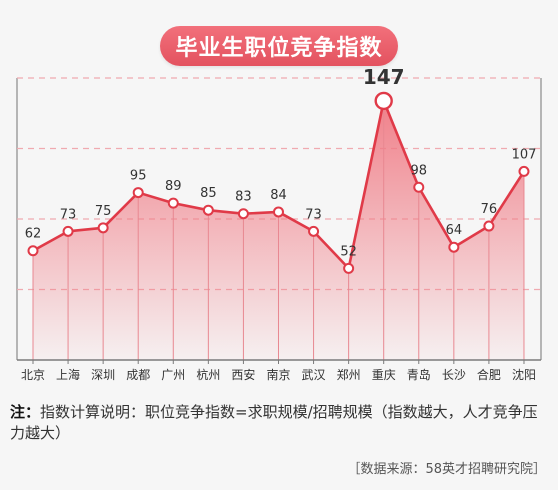  I want to click on data-source: ［数据来源：58英才招聘研究院］, so click(446, 469).